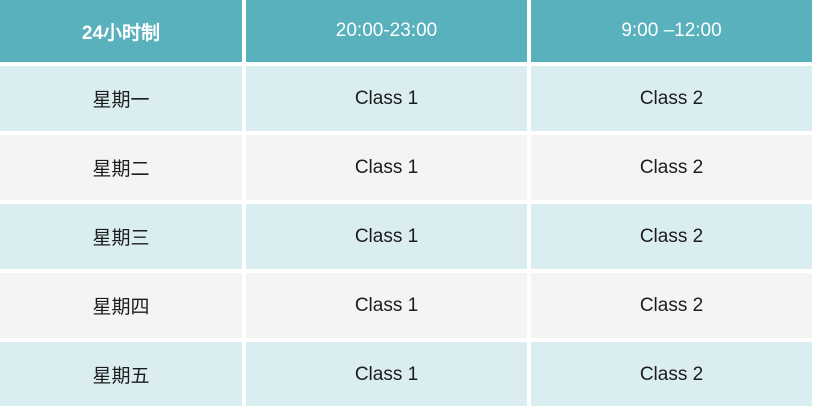 This screenshot has width=815, height=406. Describe the element at coordinates (671, 98) in the screenshot. I see `schedule-cell-monday-slot2: Class 2` at that location.